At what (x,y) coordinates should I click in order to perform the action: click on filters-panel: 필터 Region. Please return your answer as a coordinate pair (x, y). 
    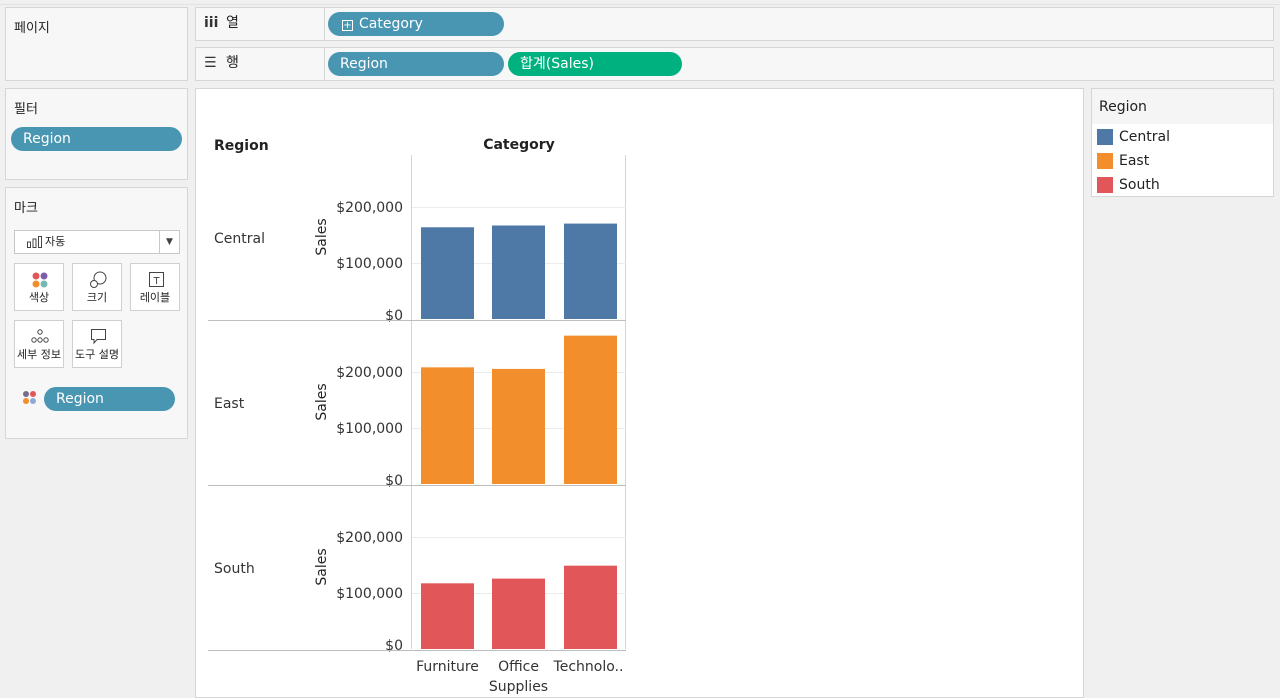
    Looking at the image, I should click on (96, 134).